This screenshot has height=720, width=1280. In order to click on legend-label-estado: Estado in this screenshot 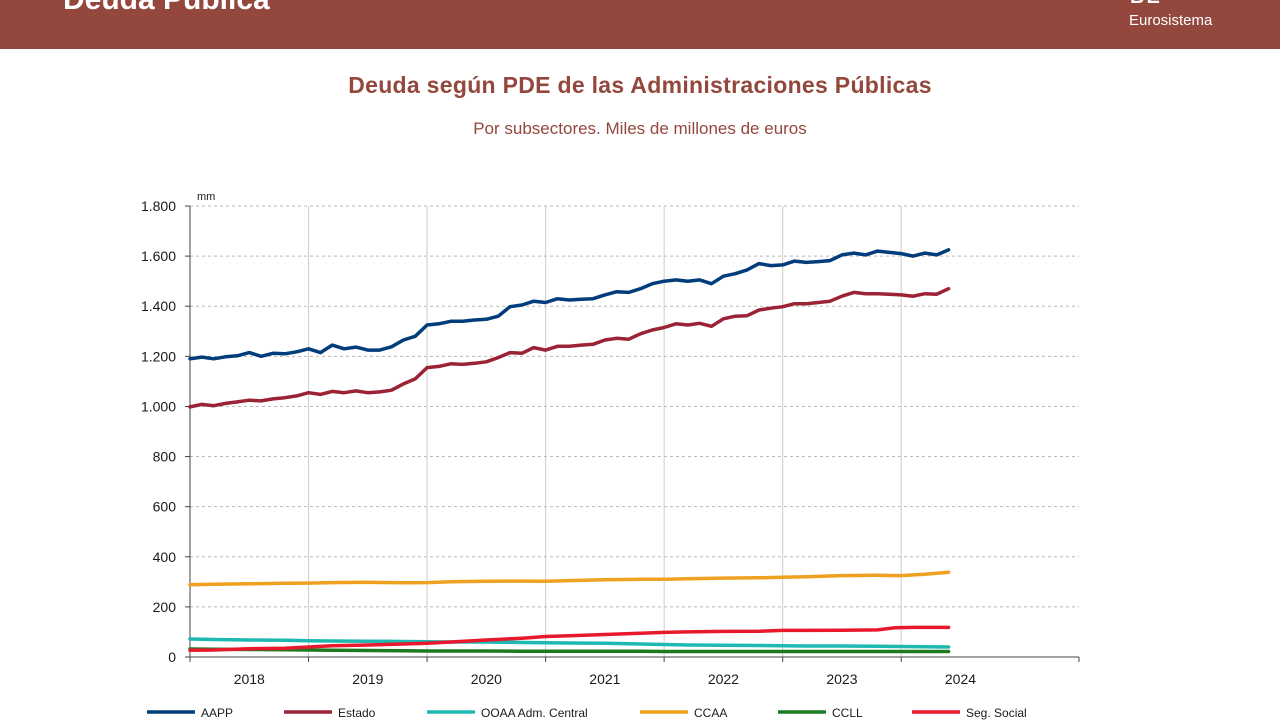, I will do `click(357, 713)`.